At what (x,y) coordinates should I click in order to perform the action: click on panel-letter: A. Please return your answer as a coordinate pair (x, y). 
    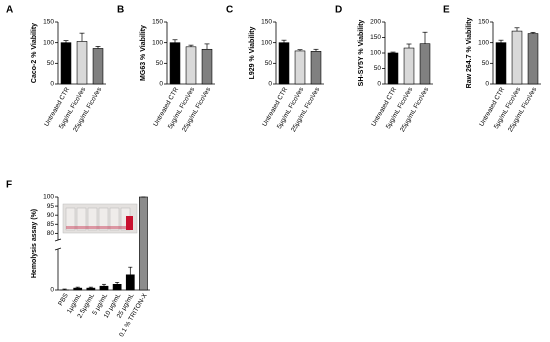
    Looking at the image, I should click on (9, 10).